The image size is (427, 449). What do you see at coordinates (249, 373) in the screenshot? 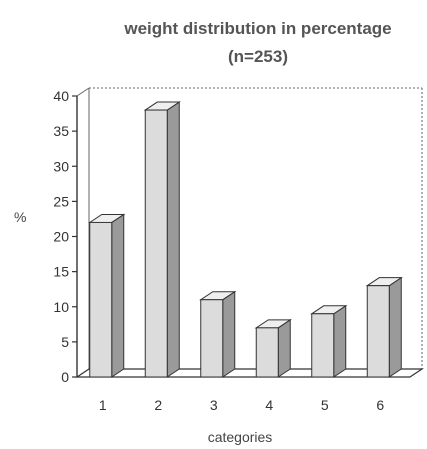
I see `floor-plane` at bounding box center [249, 373].